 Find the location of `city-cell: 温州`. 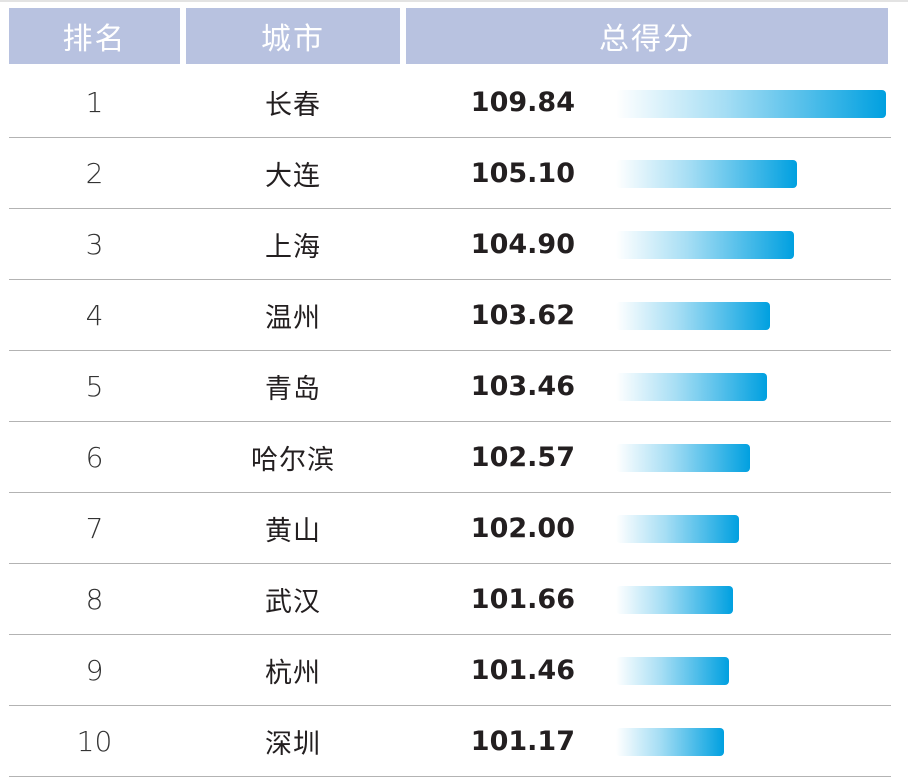

city-cell: 温州 is located at coordinates (293, 318).